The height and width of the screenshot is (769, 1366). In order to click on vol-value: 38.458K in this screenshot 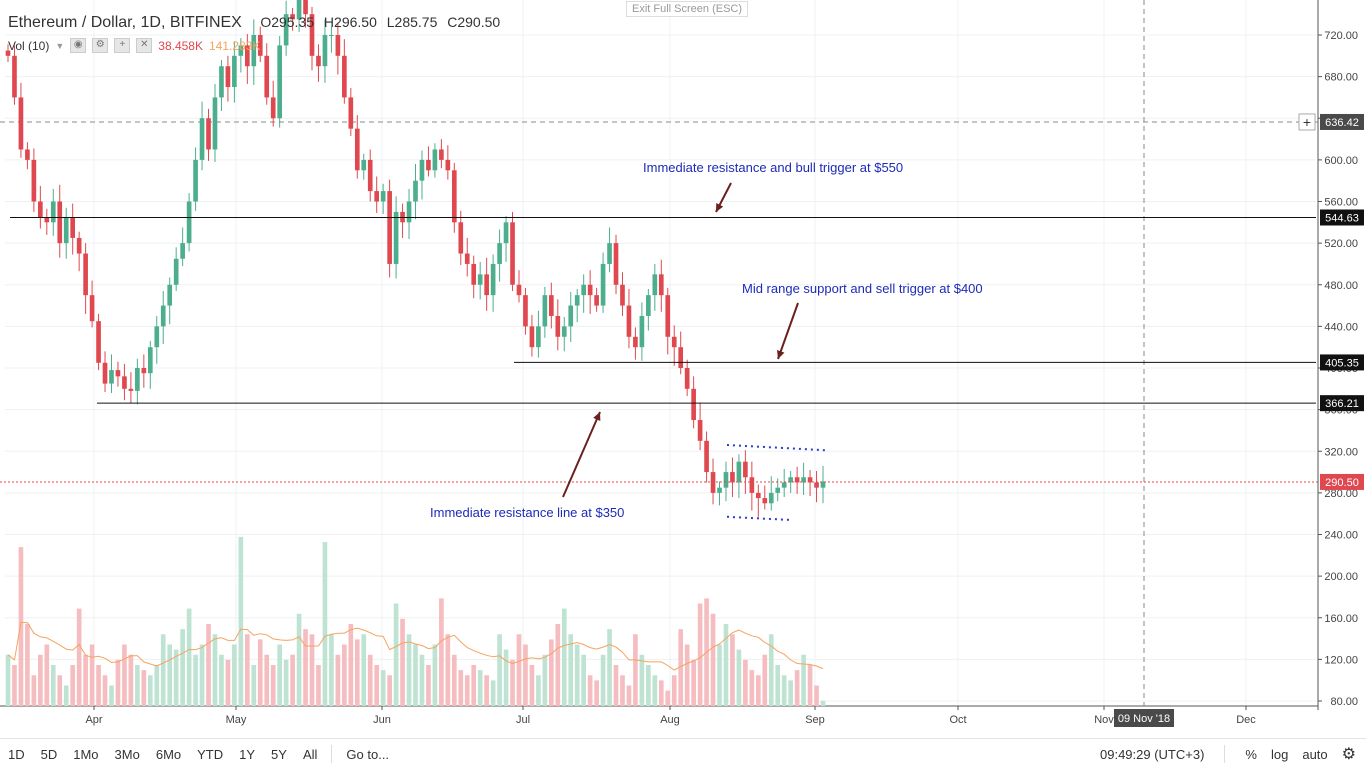, I will do `click(180, 45)`.